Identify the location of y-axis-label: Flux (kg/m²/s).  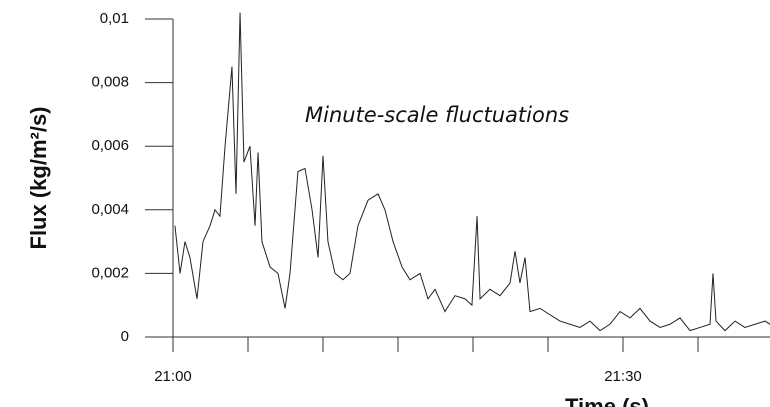
(38, 177).